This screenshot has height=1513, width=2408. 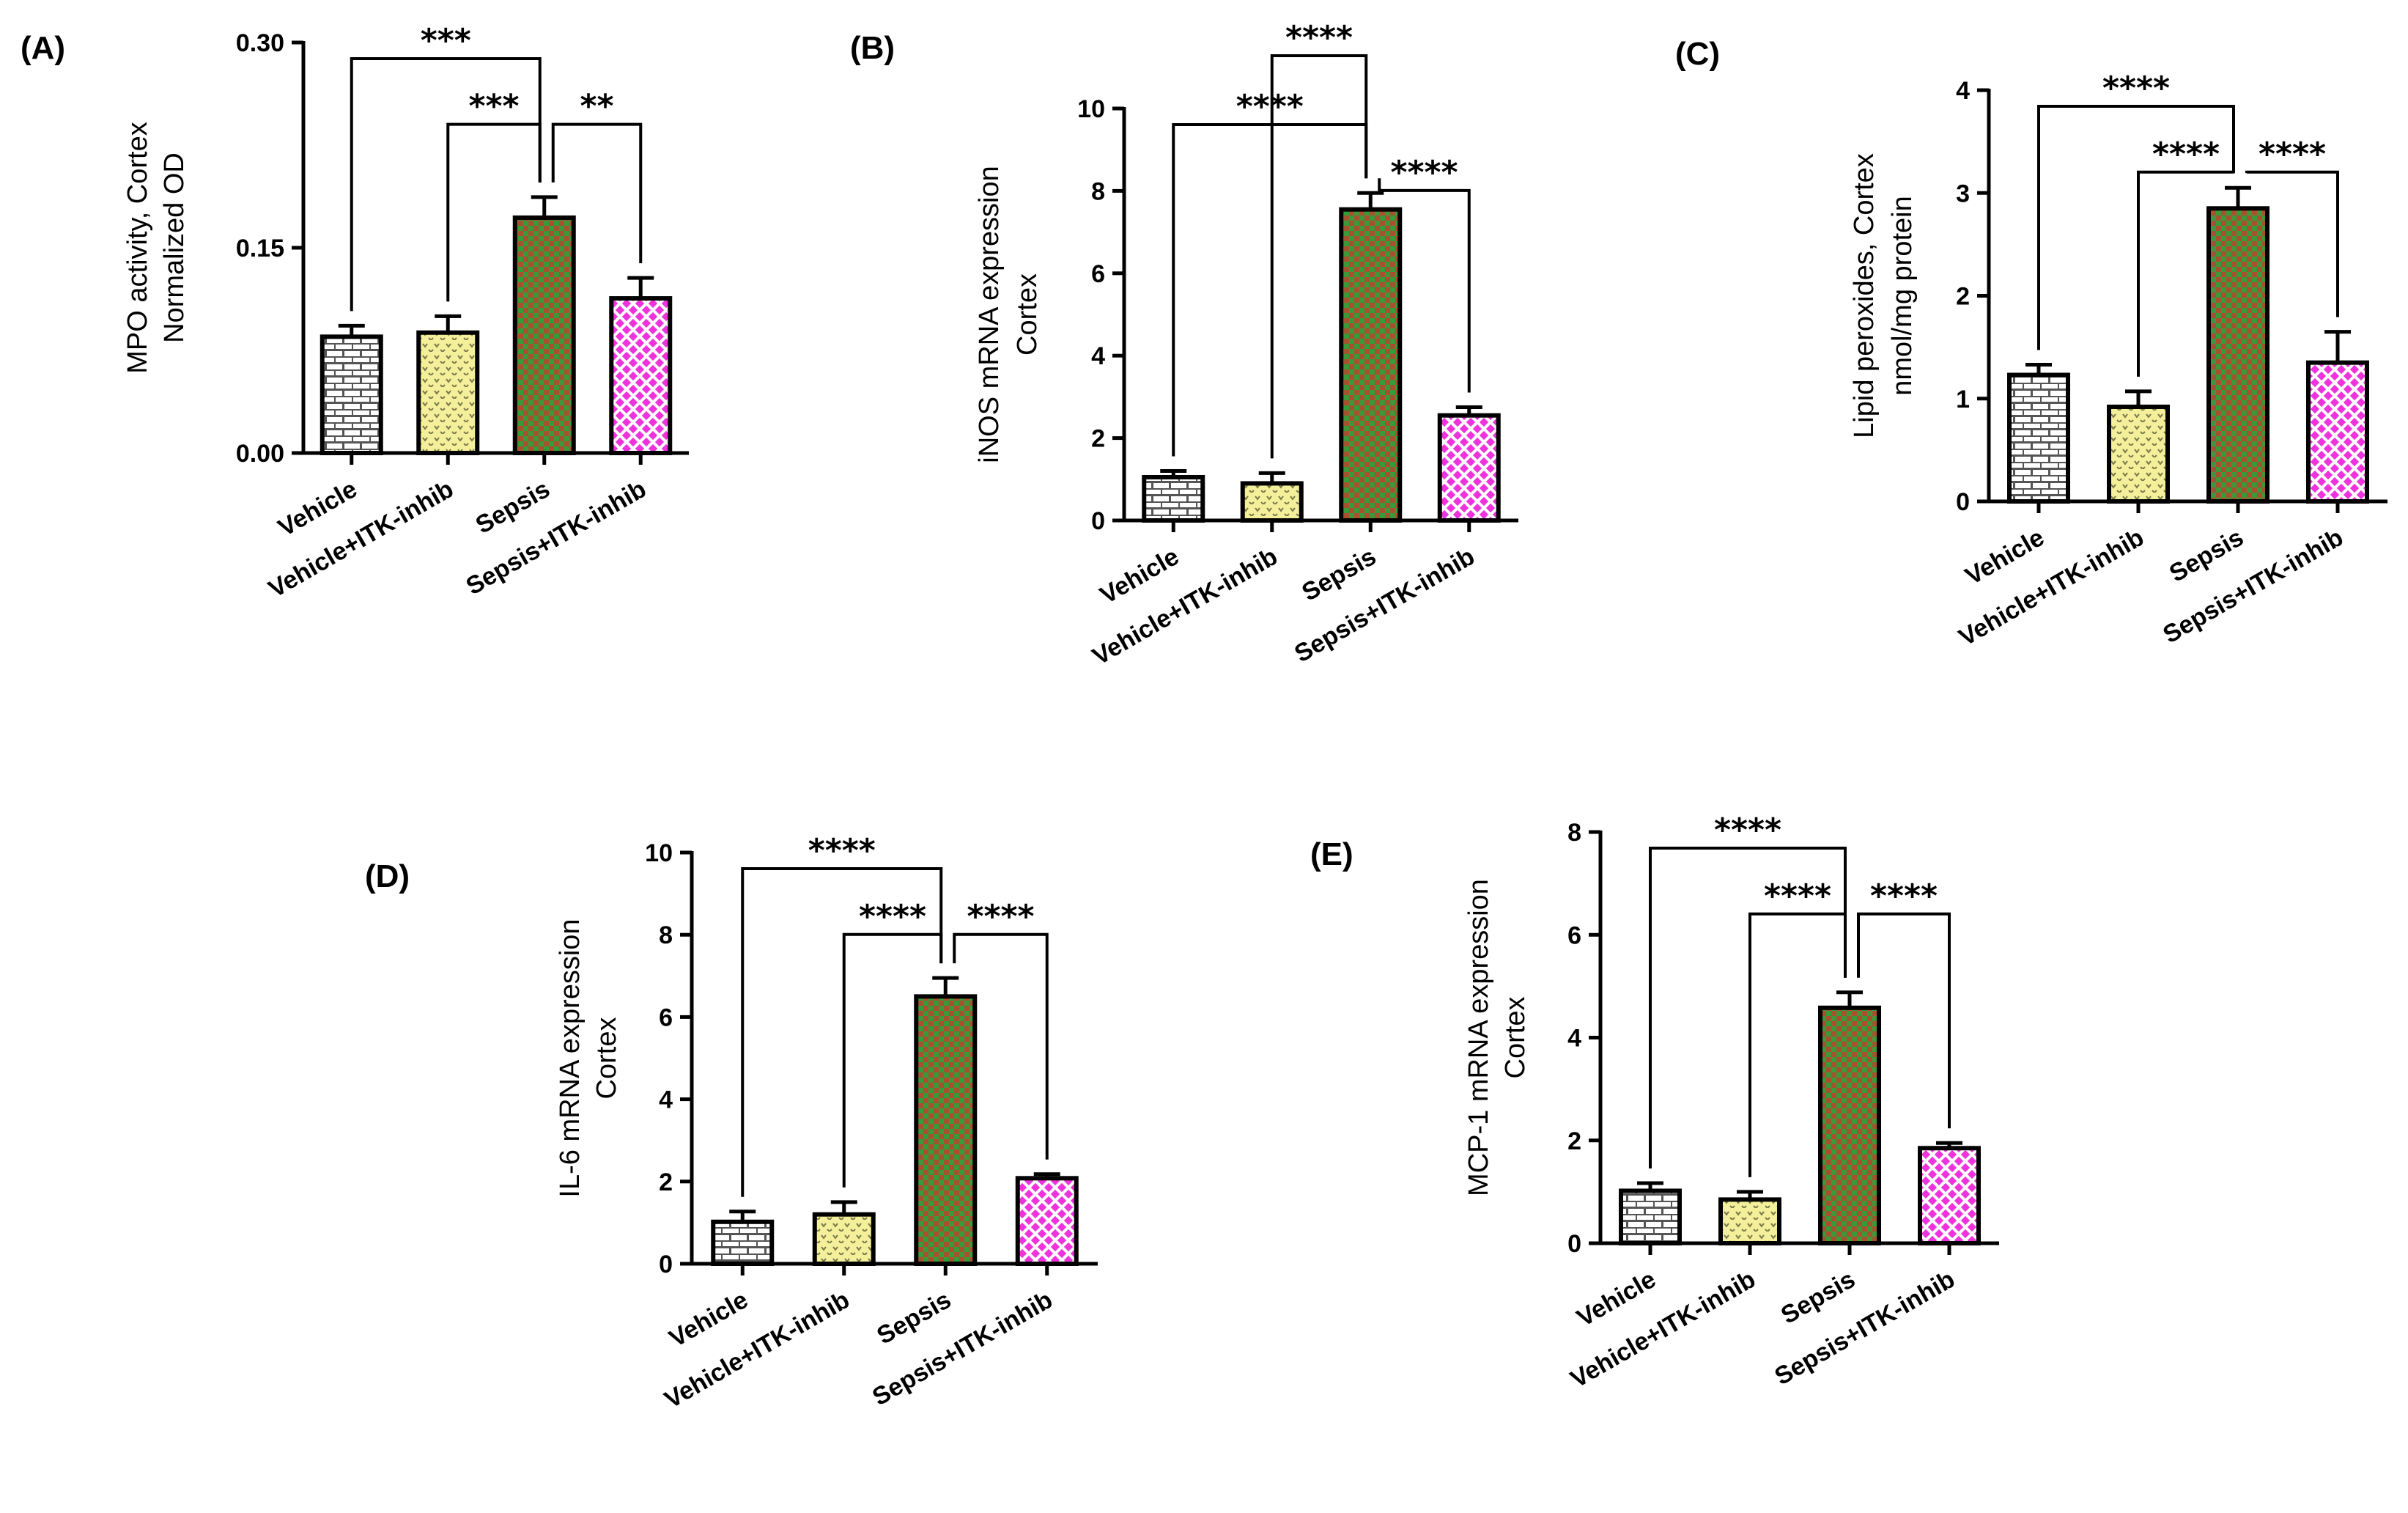 I want to click on y-tick-label: 2, so click(x=1963, y=297).